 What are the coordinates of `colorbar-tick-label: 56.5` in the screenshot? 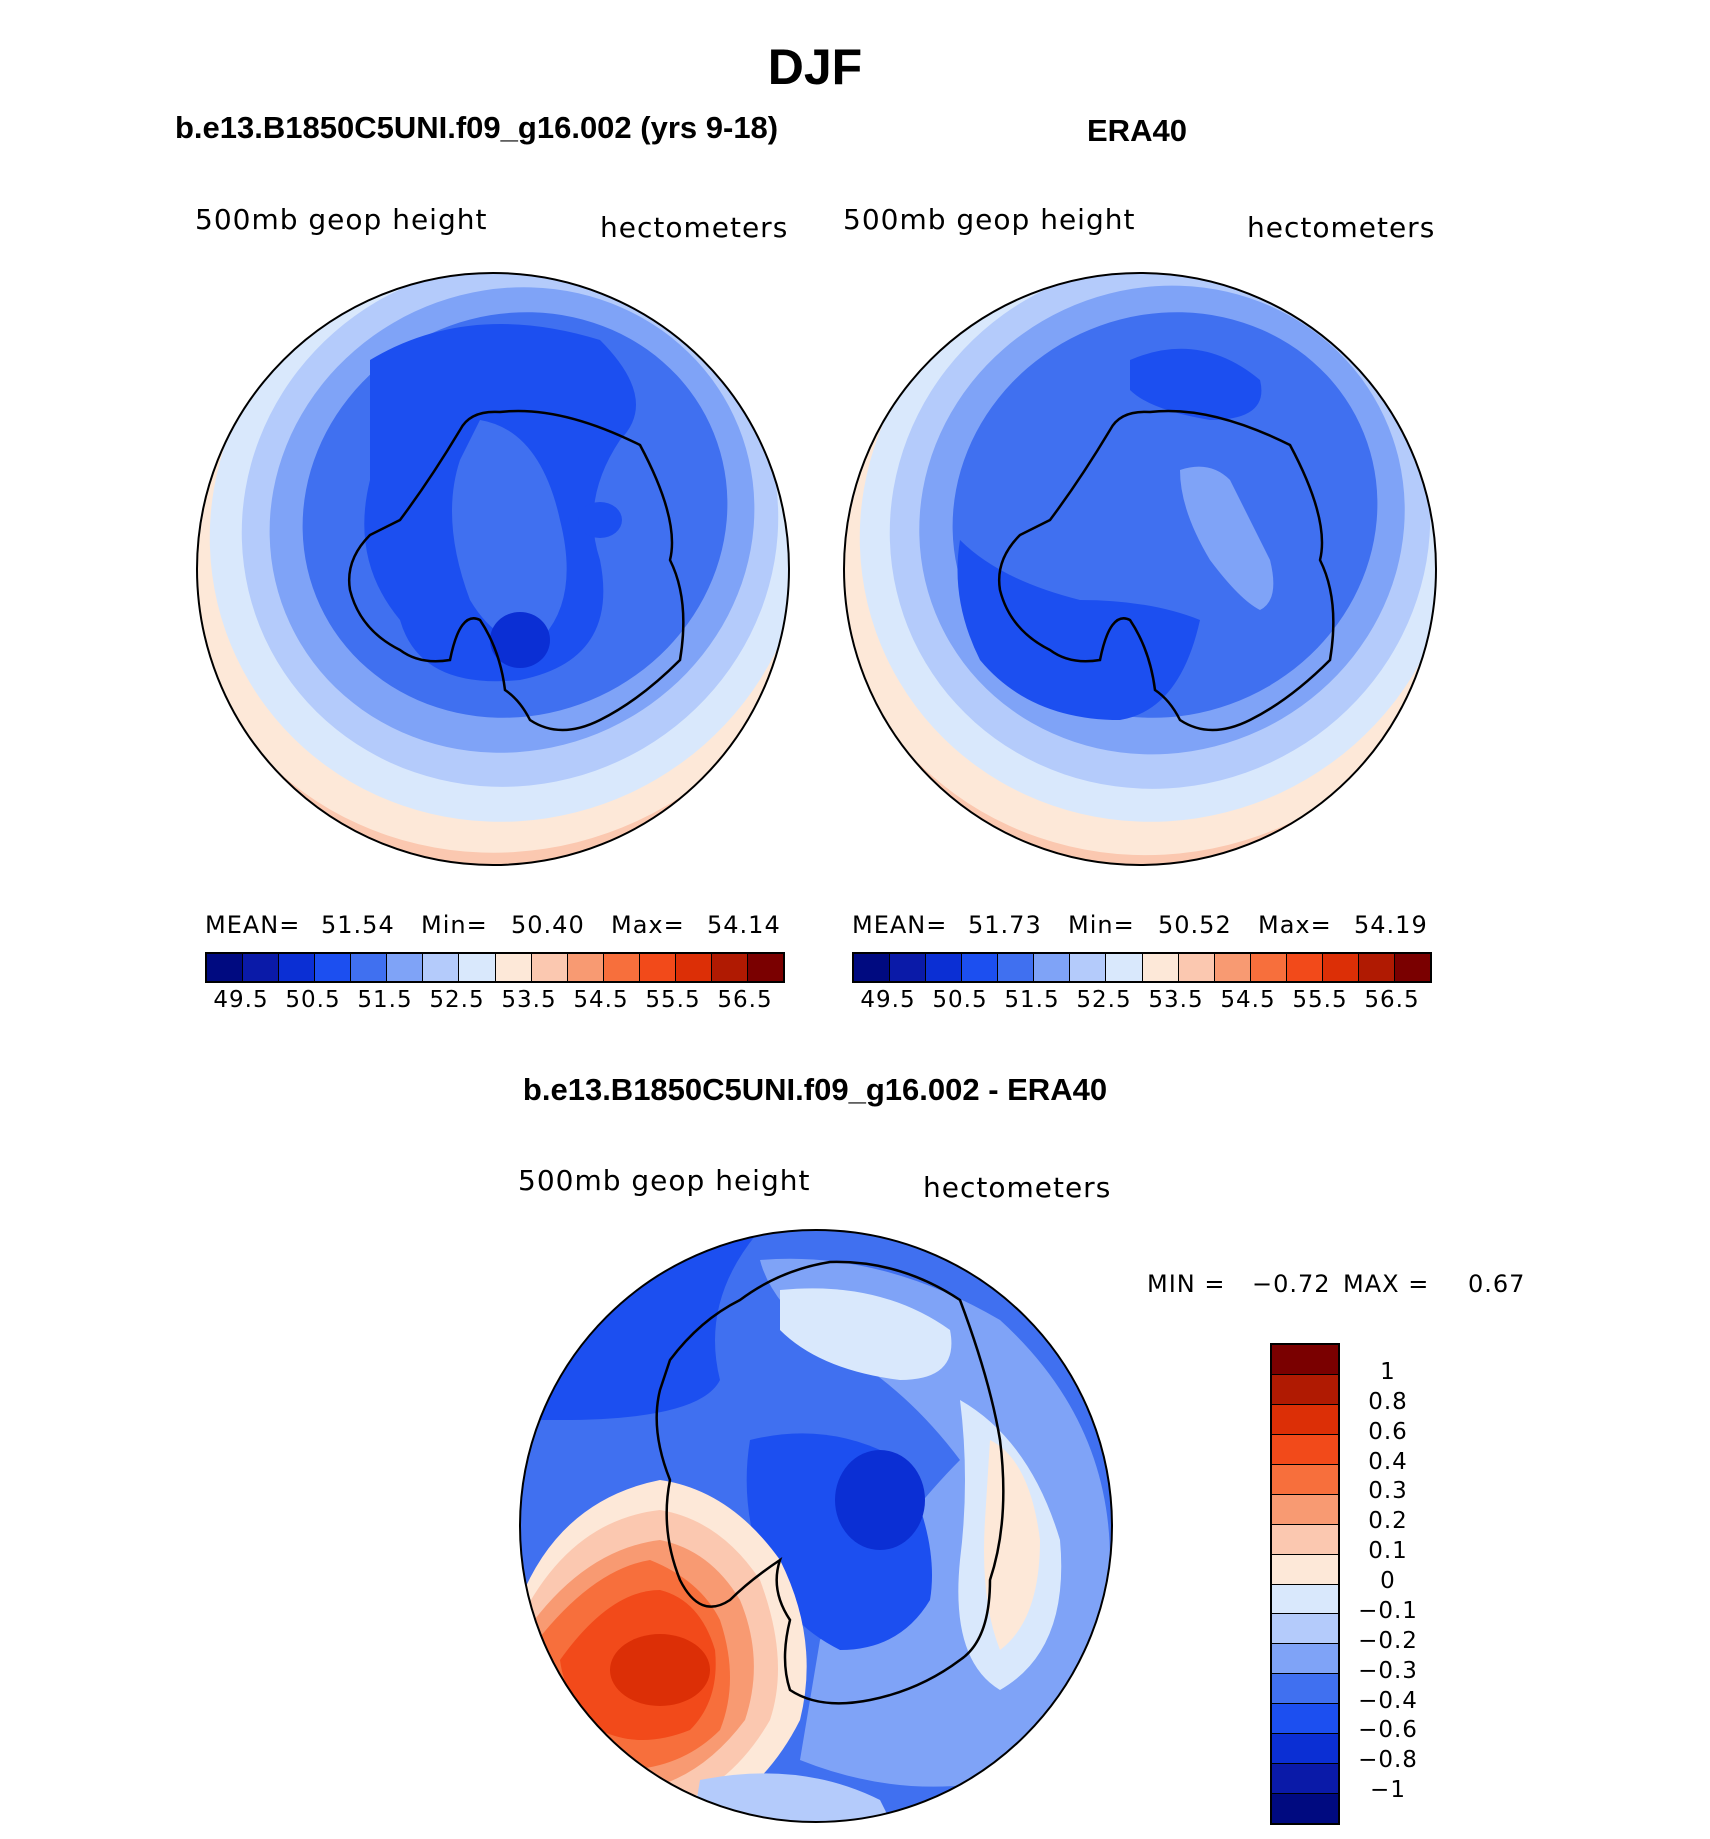 It's located at (745, 1000).